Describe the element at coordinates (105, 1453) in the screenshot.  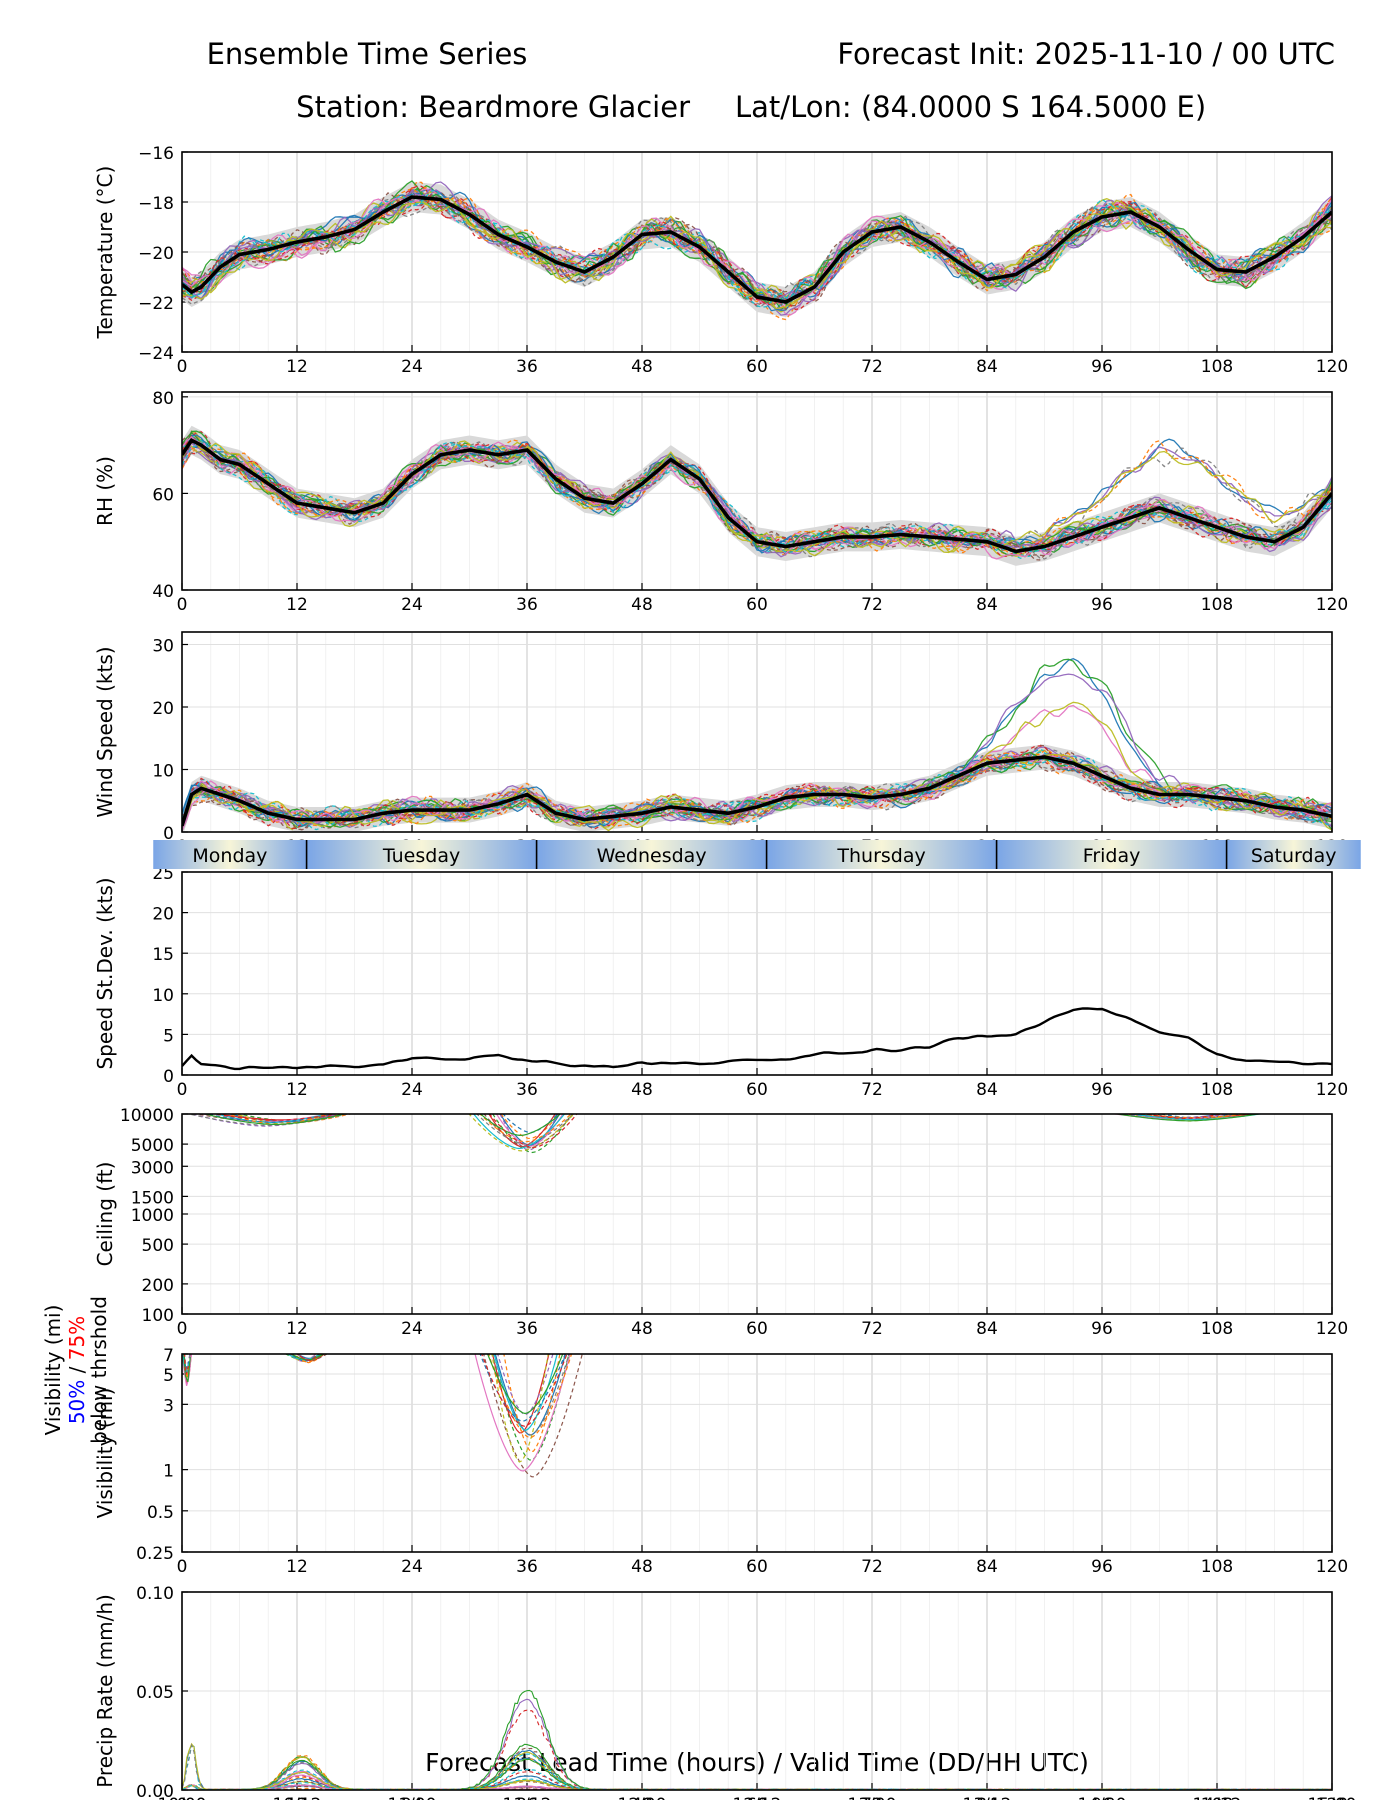
I see `visibility-y-label: Visibility (mi)` at that location.